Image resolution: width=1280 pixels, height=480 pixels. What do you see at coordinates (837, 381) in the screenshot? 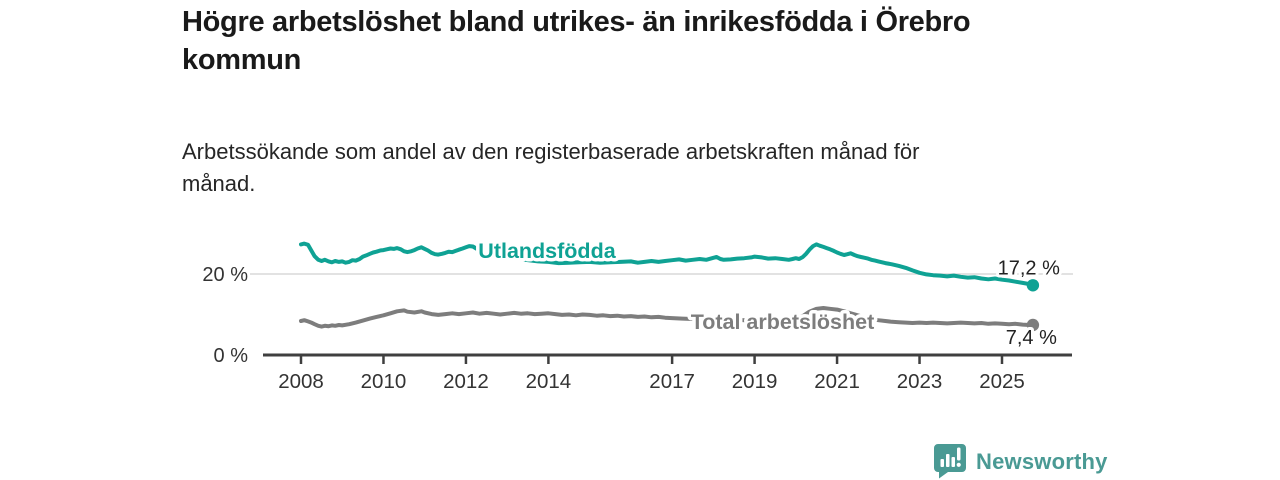
I see `x-axis-tick-label: 2021` at bounding box center [837, 381].